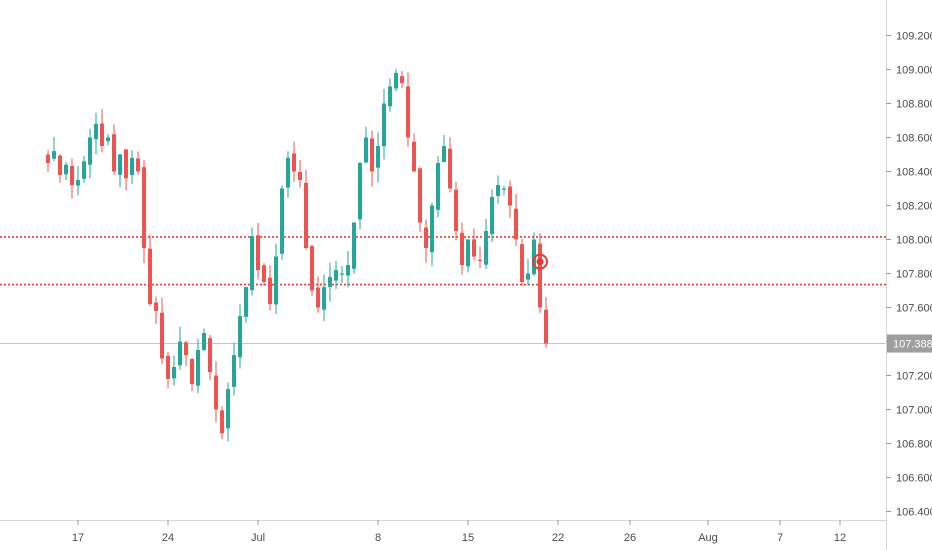  What do you see at coordinates (914, 377) in the screenshot?
I see `price-tick-label: 107.200` at bounding box center [914, 377].